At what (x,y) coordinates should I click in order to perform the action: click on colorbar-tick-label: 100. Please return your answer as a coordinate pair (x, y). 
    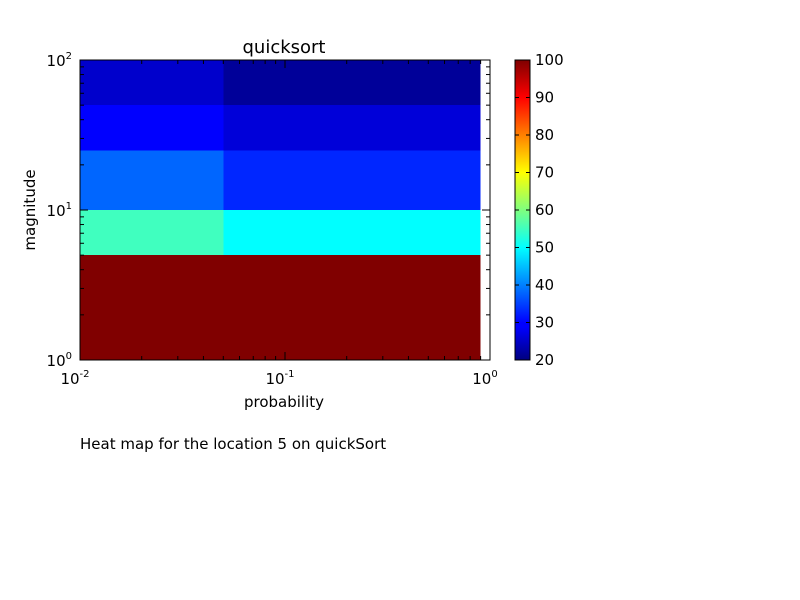
    Looking at the image, I should click on (549, 60).